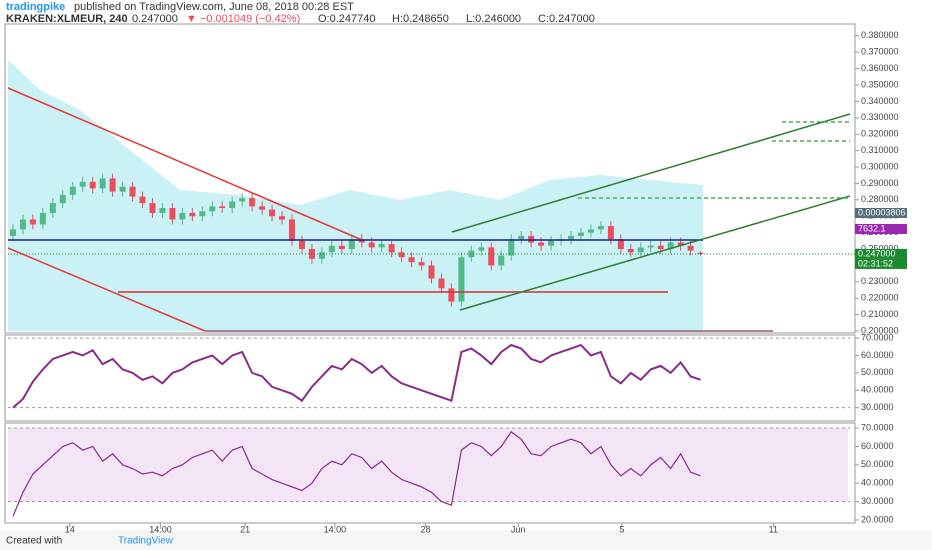 The image size is (932, 550). Describe the element at coordinates (872, 228) in the screenshot. I see `price-tag: 7632.1` at that location.